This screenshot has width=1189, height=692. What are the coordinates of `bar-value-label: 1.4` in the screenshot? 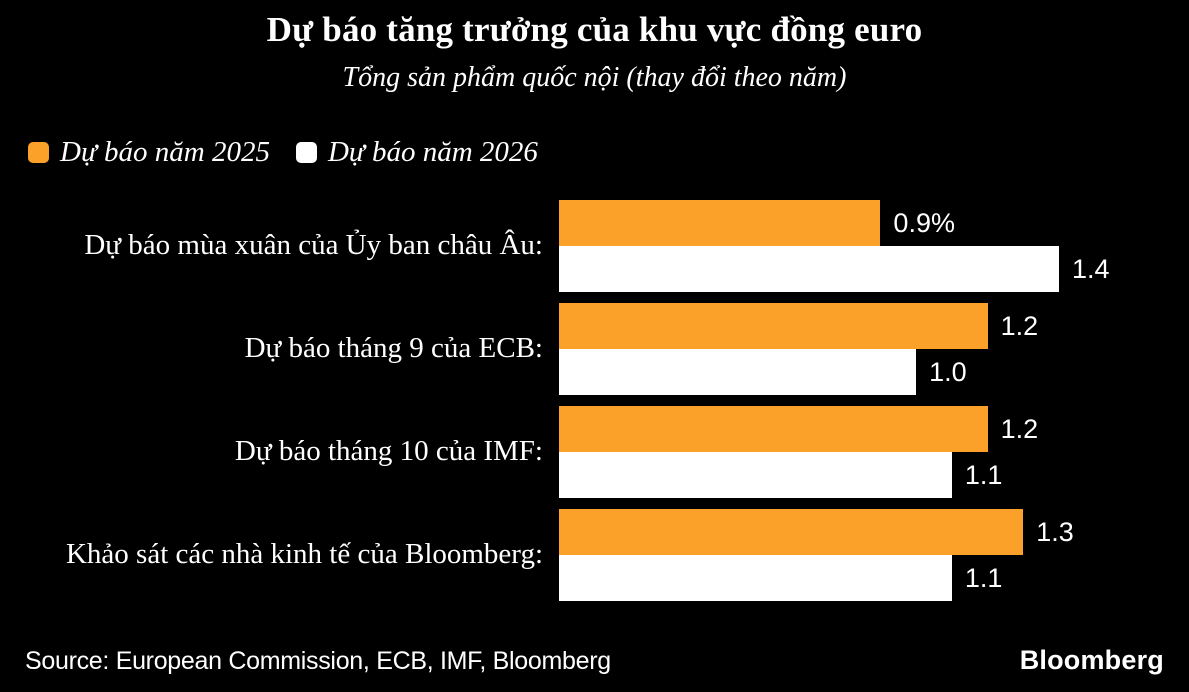 It's located at (1091, 268).